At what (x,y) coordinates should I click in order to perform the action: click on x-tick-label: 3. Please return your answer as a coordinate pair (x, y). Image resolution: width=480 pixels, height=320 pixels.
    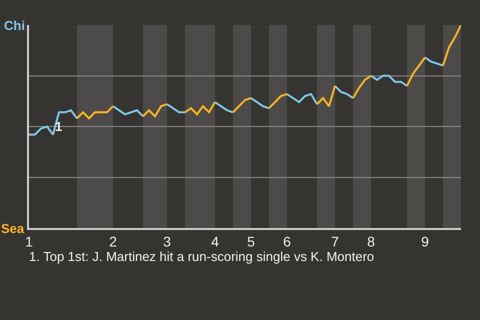
    Looking at the image, I should click on (167, 242).